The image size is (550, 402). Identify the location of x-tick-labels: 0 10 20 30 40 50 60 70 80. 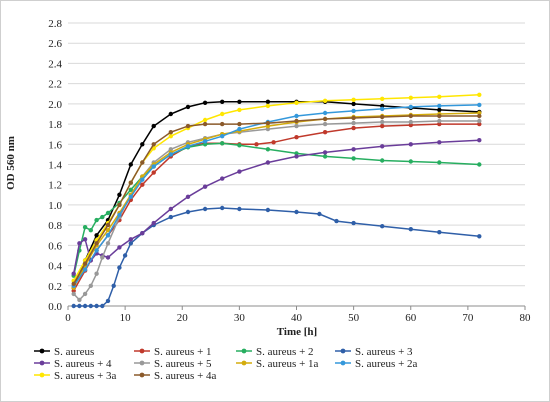
(298, 318).